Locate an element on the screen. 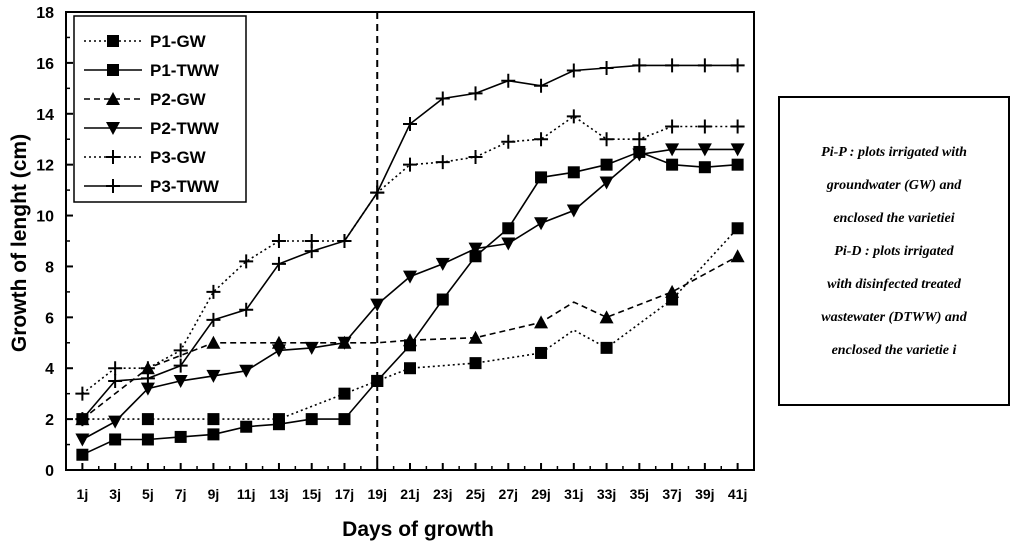 The image size is (1024, 546). y-tick-label: 6 is located at coordinates (49, 318).